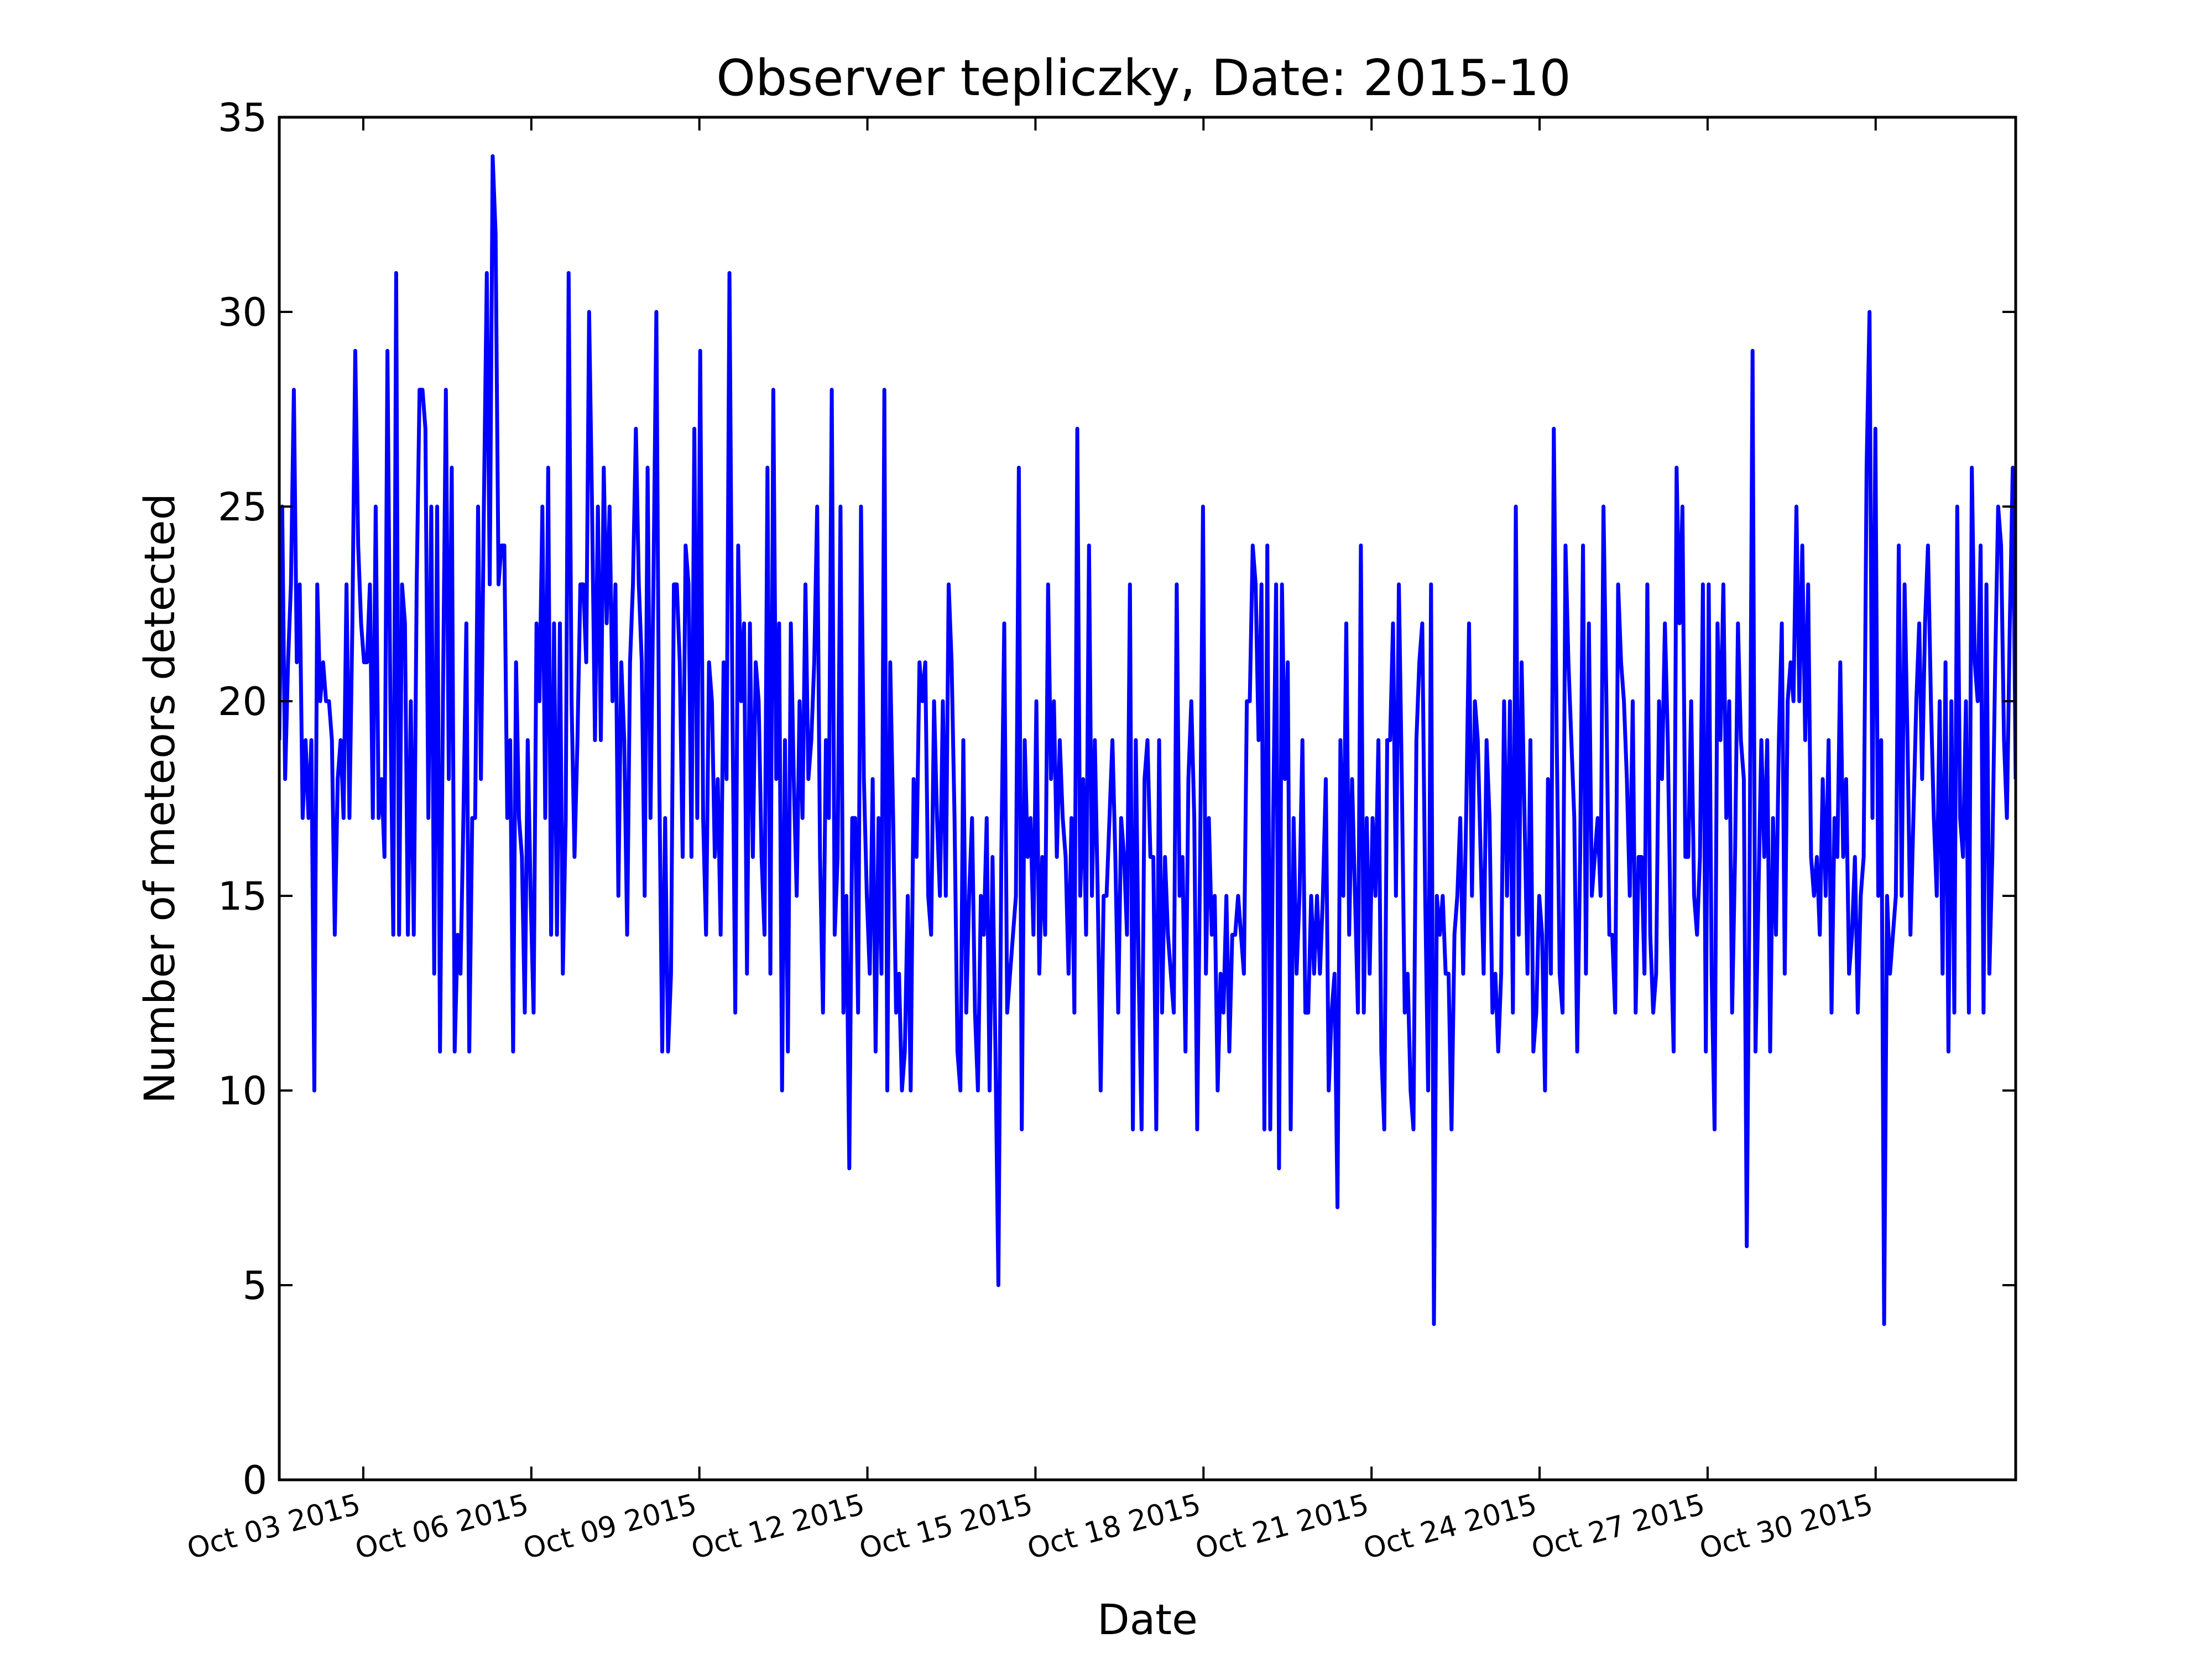 This screenshot has width=2212, height=1659. Describe the element at coordinates (255, 1286) in the screenshot. I see `y-tick-label: 5` at that location.